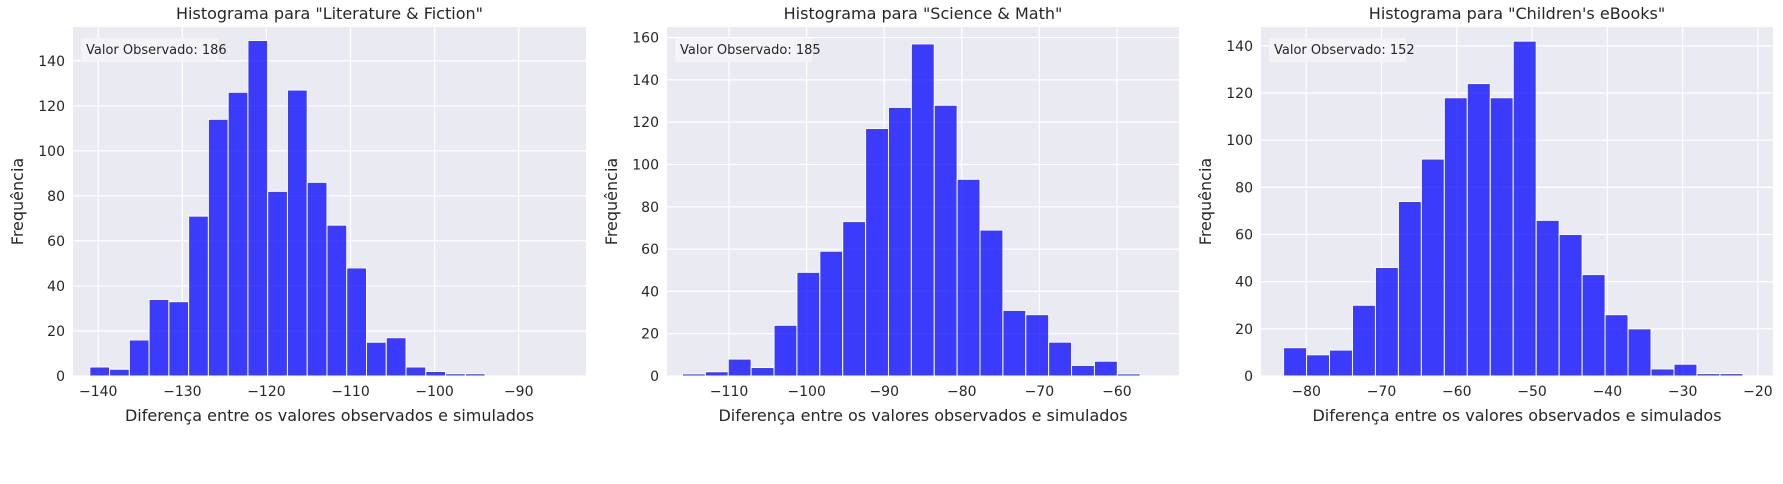  Describe the element at coordinates (750, 50) in the screenshot. I see `observed-value-annotation: Valor Observado: 185` at that location.